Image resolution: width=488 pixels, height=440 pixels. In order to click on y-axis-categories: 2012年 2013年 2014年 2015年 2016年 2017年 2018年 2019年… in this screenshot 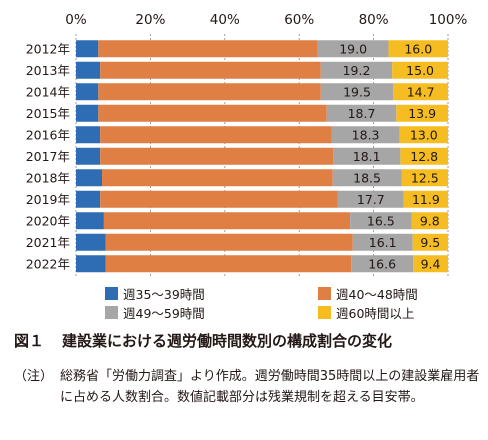, I will do `click(48, 156)`.